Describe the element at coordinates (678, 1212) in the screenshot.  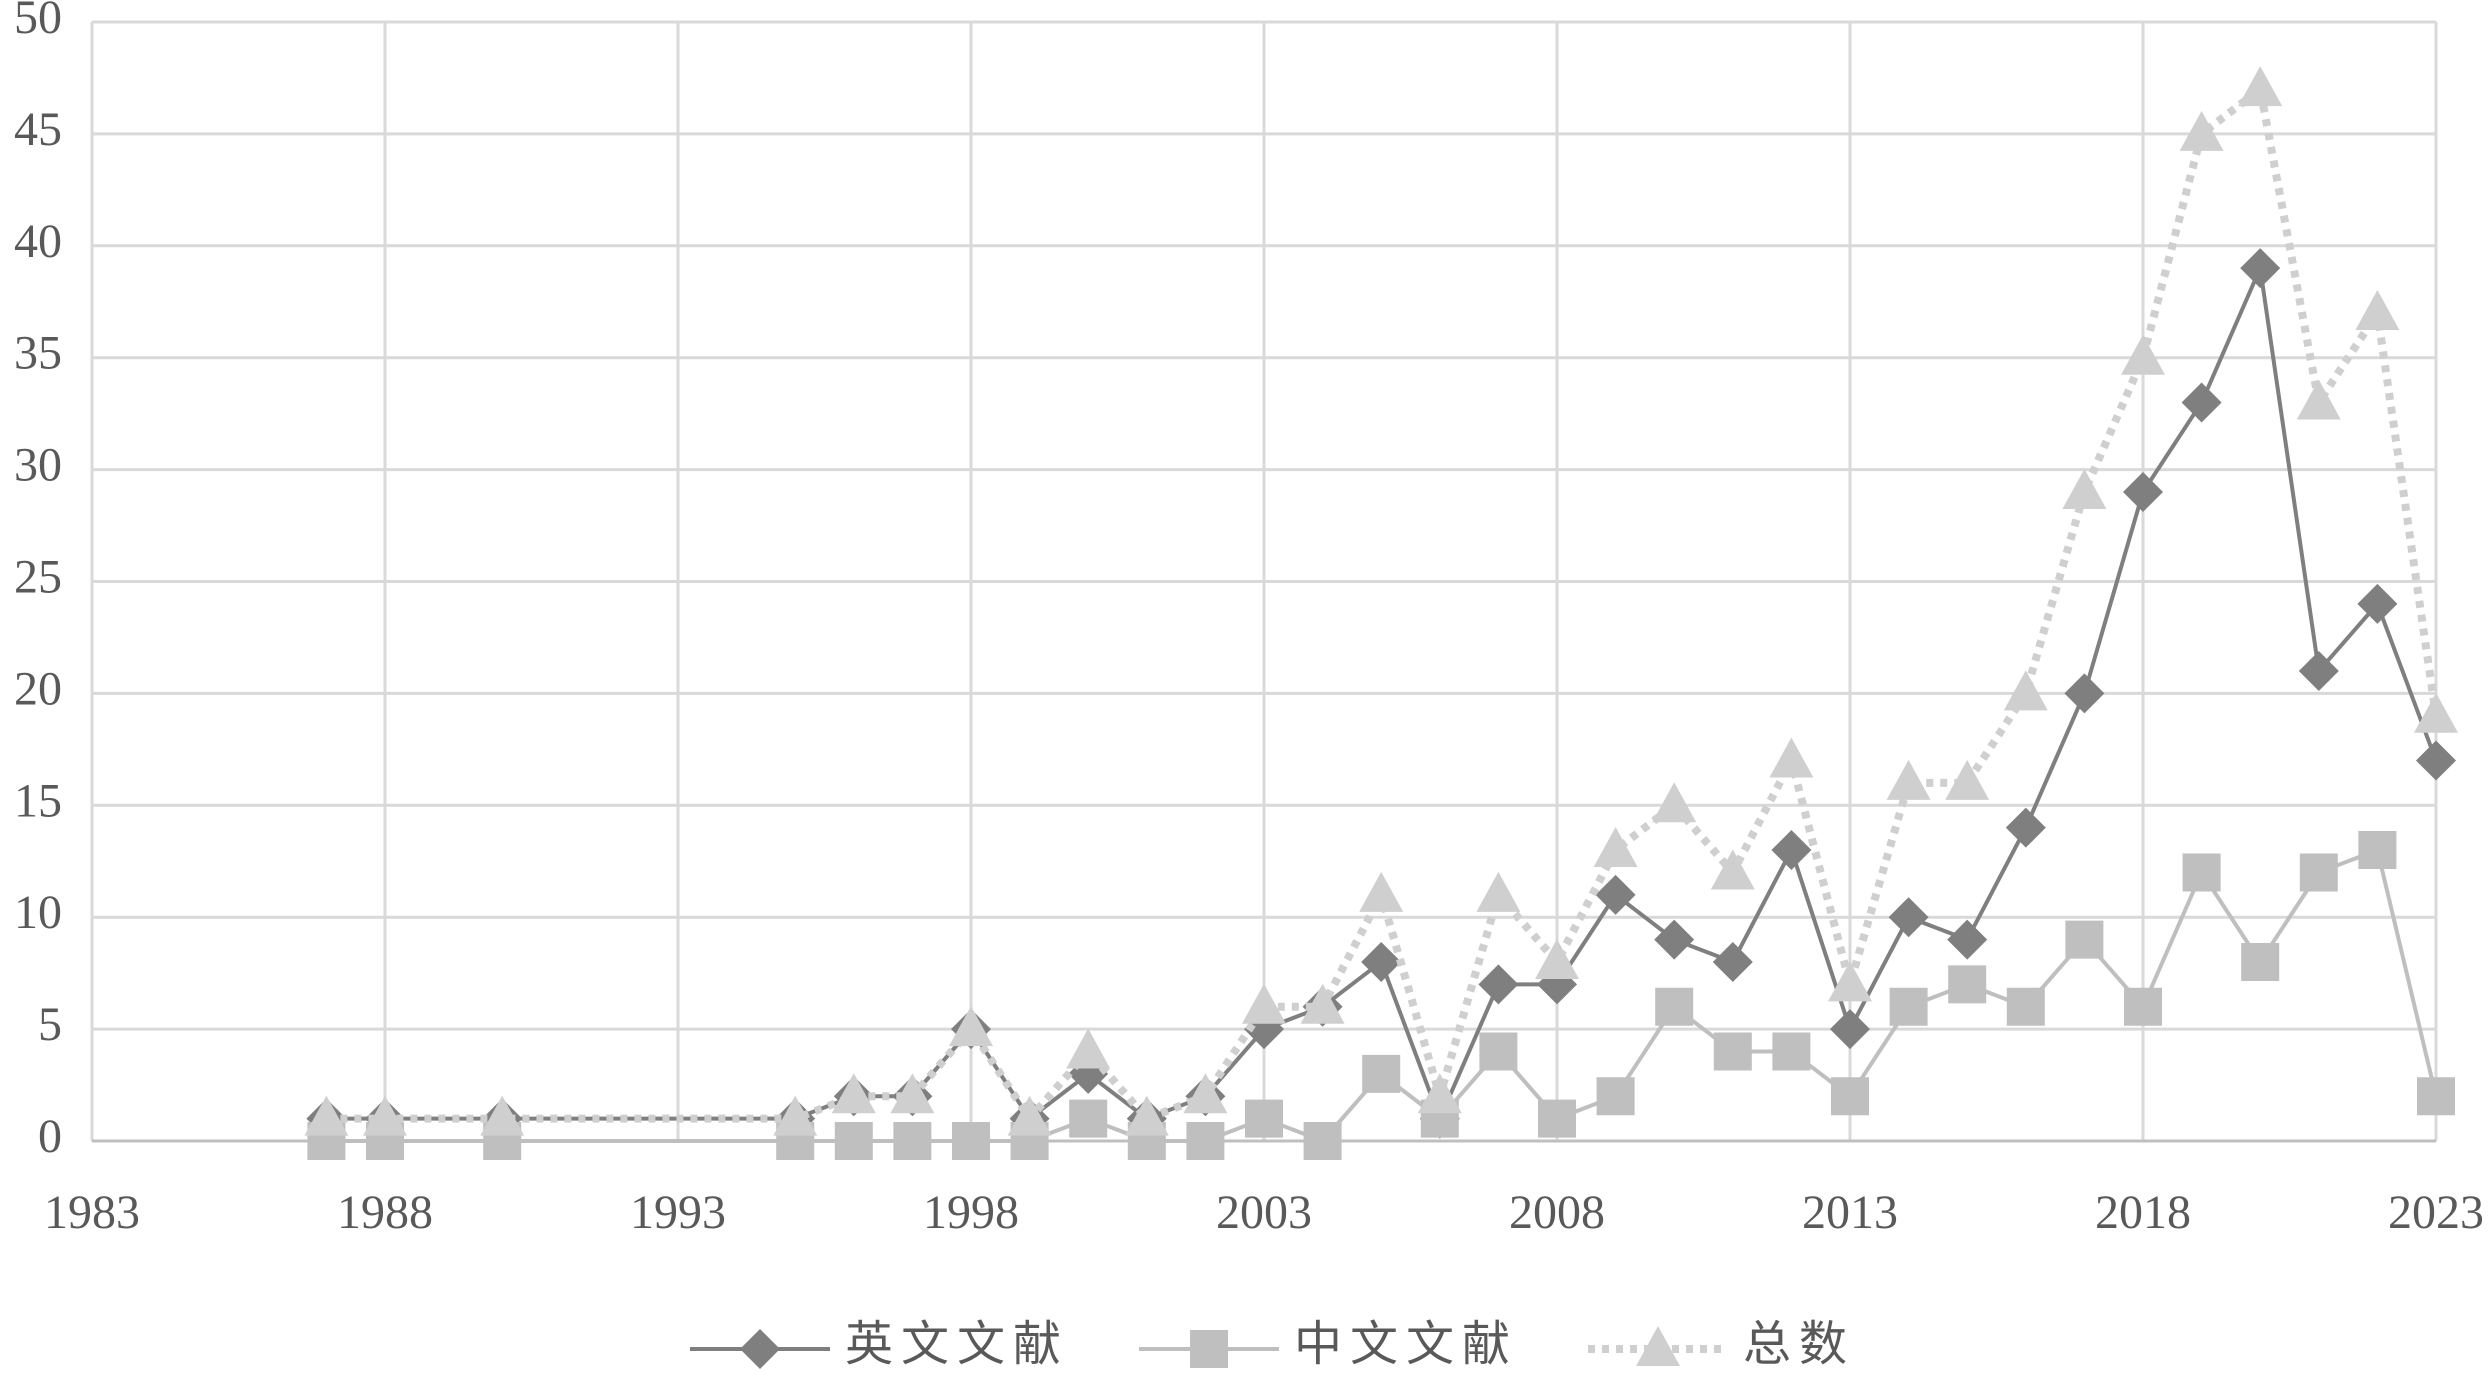
I see `x-tick-label: 1993` at that location.